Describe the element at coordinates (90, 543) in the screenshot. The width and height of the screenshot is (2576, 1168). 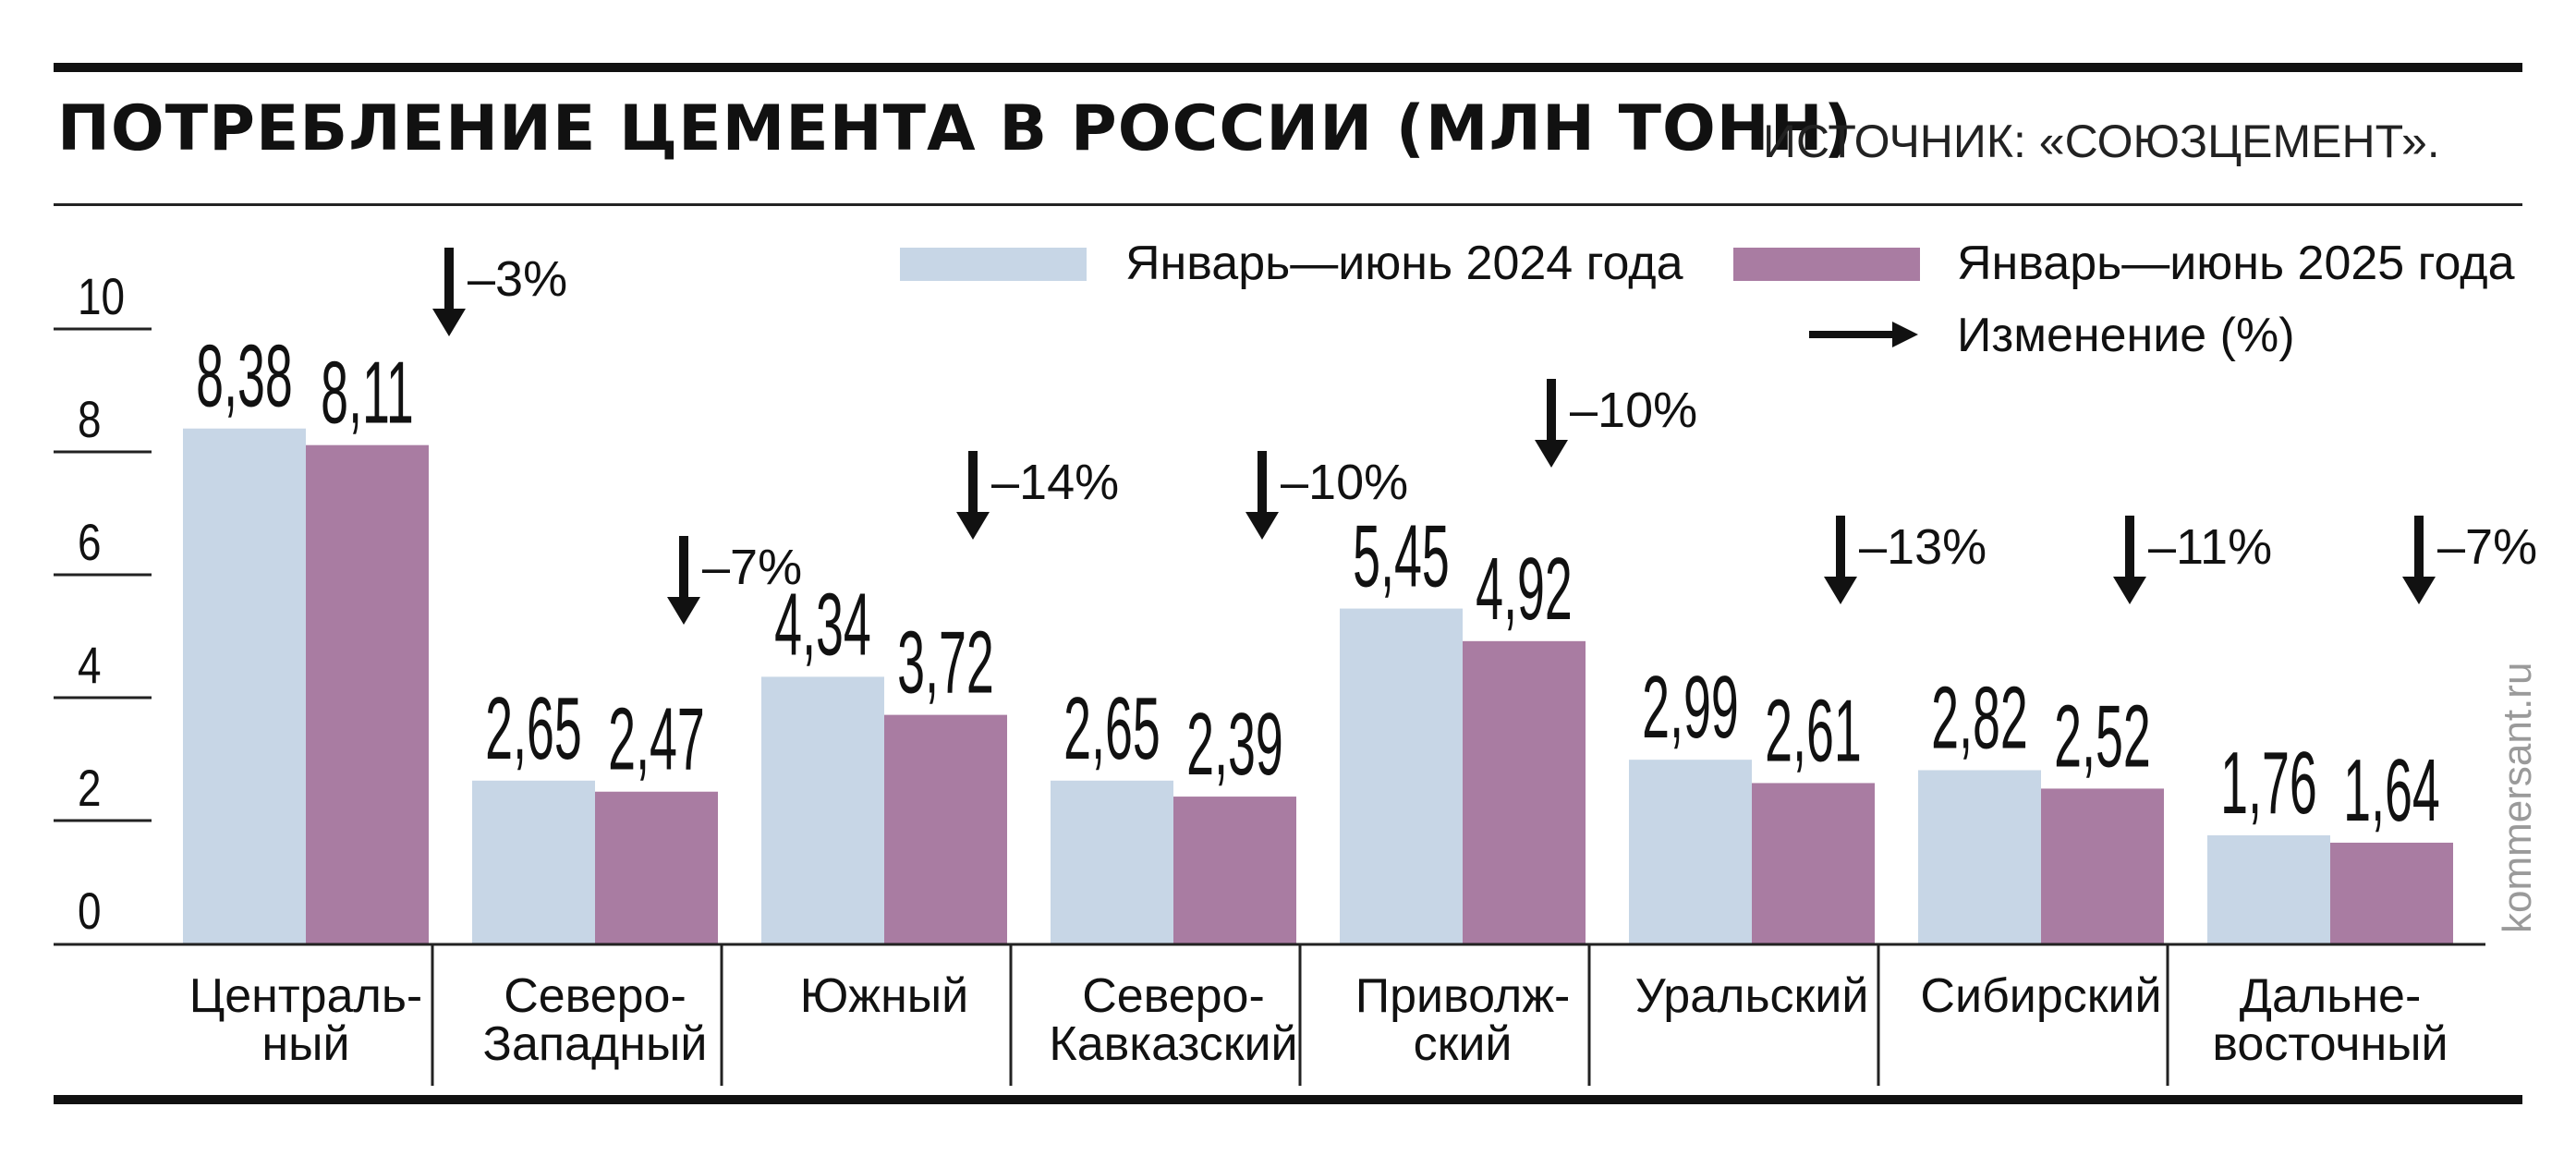
I see `y-tick-label: 6` at that location.